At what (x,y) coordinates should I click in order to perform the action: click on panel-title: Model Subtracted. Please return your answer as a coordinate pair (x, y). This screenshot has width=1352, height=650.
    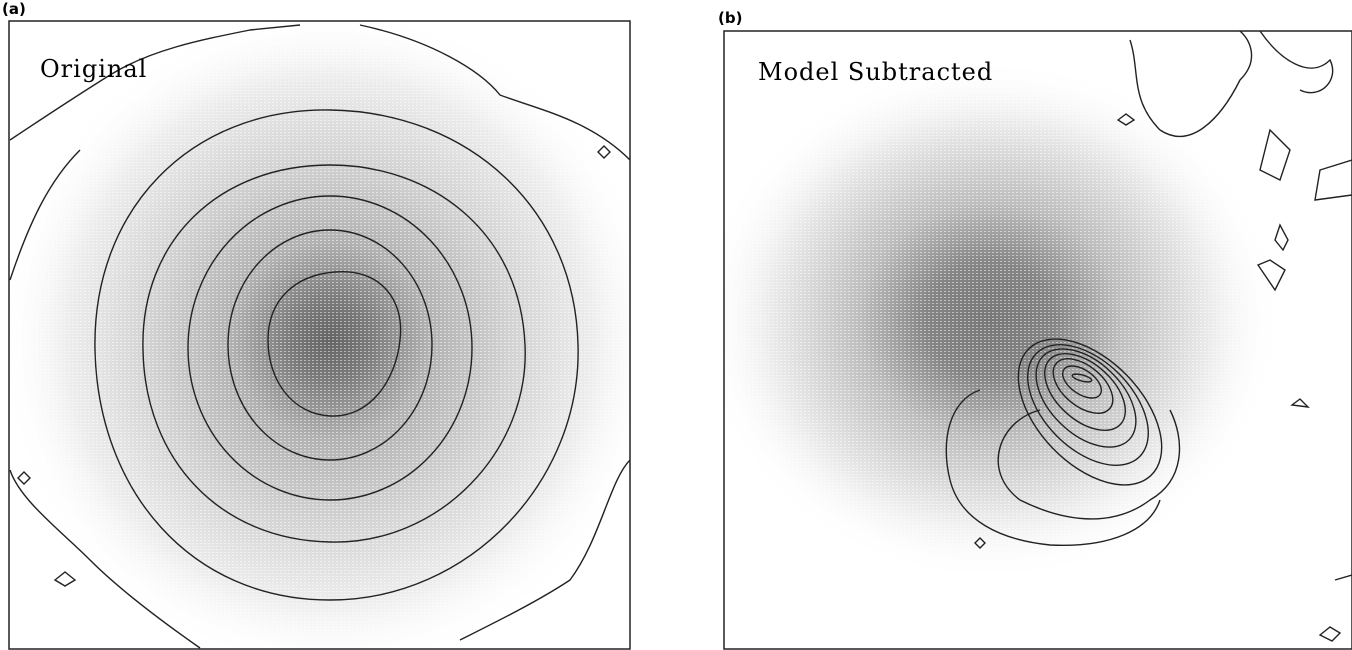
    Looking at the image, I should click on (875, 72).